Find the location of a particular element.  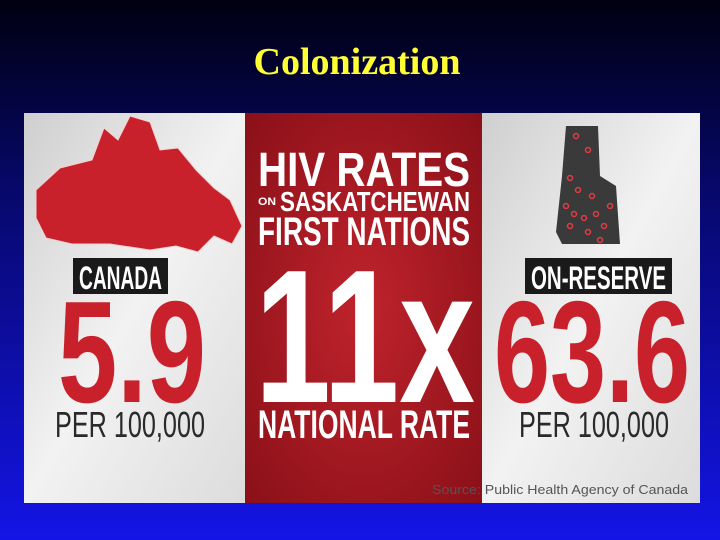

right-label: ON-RESERVE is located at coordinates (598, 278).